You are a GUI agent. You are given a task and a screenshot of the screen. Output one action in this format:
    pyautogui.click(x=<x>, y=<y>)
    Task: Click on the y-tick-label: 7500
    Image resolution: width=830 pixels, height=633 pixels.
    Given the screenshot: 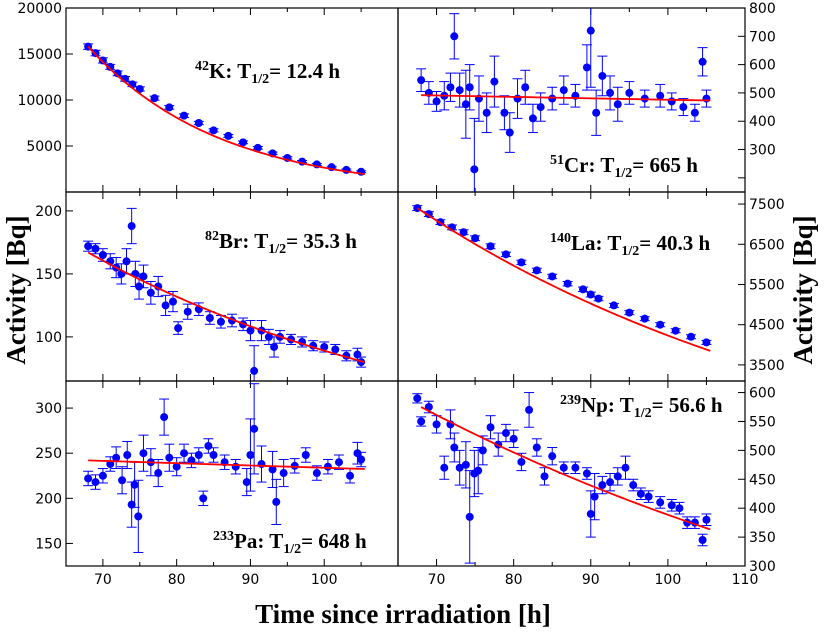 What is the action you would take?
    pyautogui.click(x=767, y=205)
    